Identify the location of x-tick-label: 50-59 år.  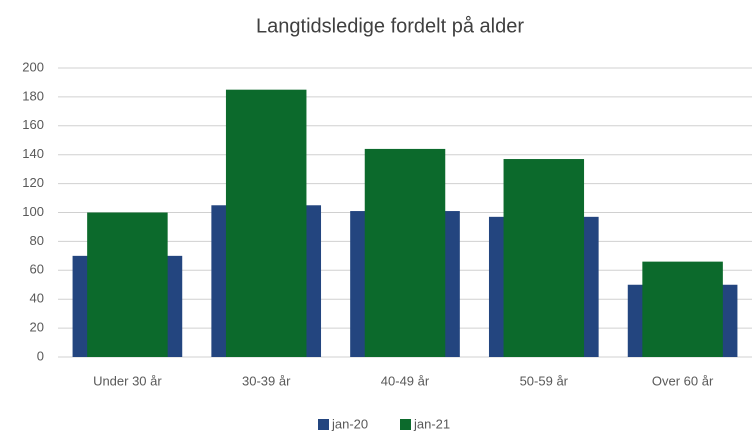
(544, 380).